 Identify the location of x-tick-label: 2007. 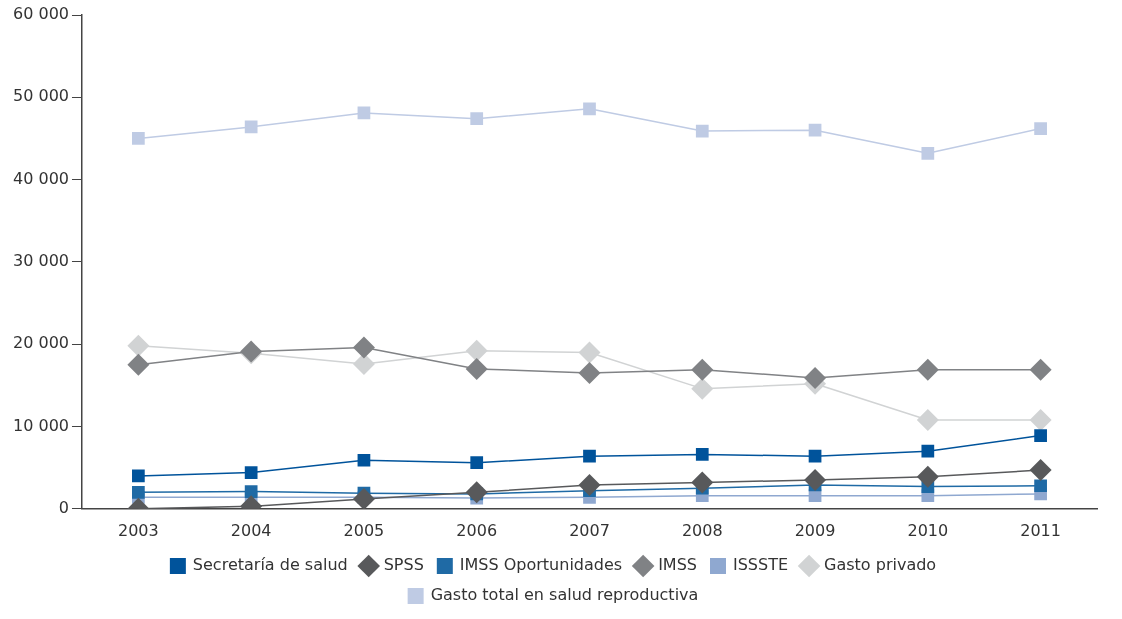
(589, 530).